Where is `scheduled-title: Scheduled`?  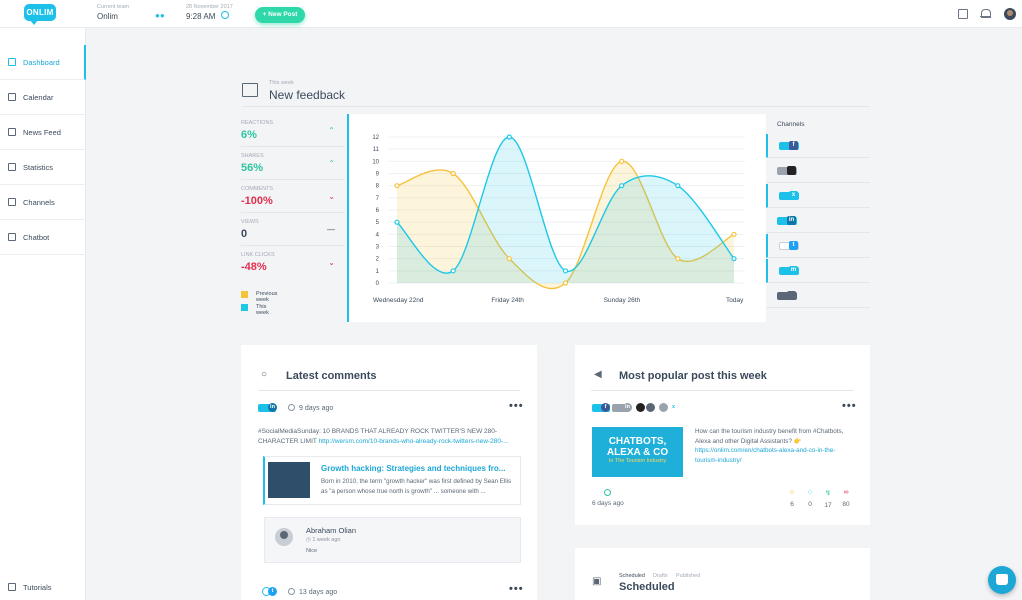
scheduled-title: Scheduled is located at coordinates (647, 587).